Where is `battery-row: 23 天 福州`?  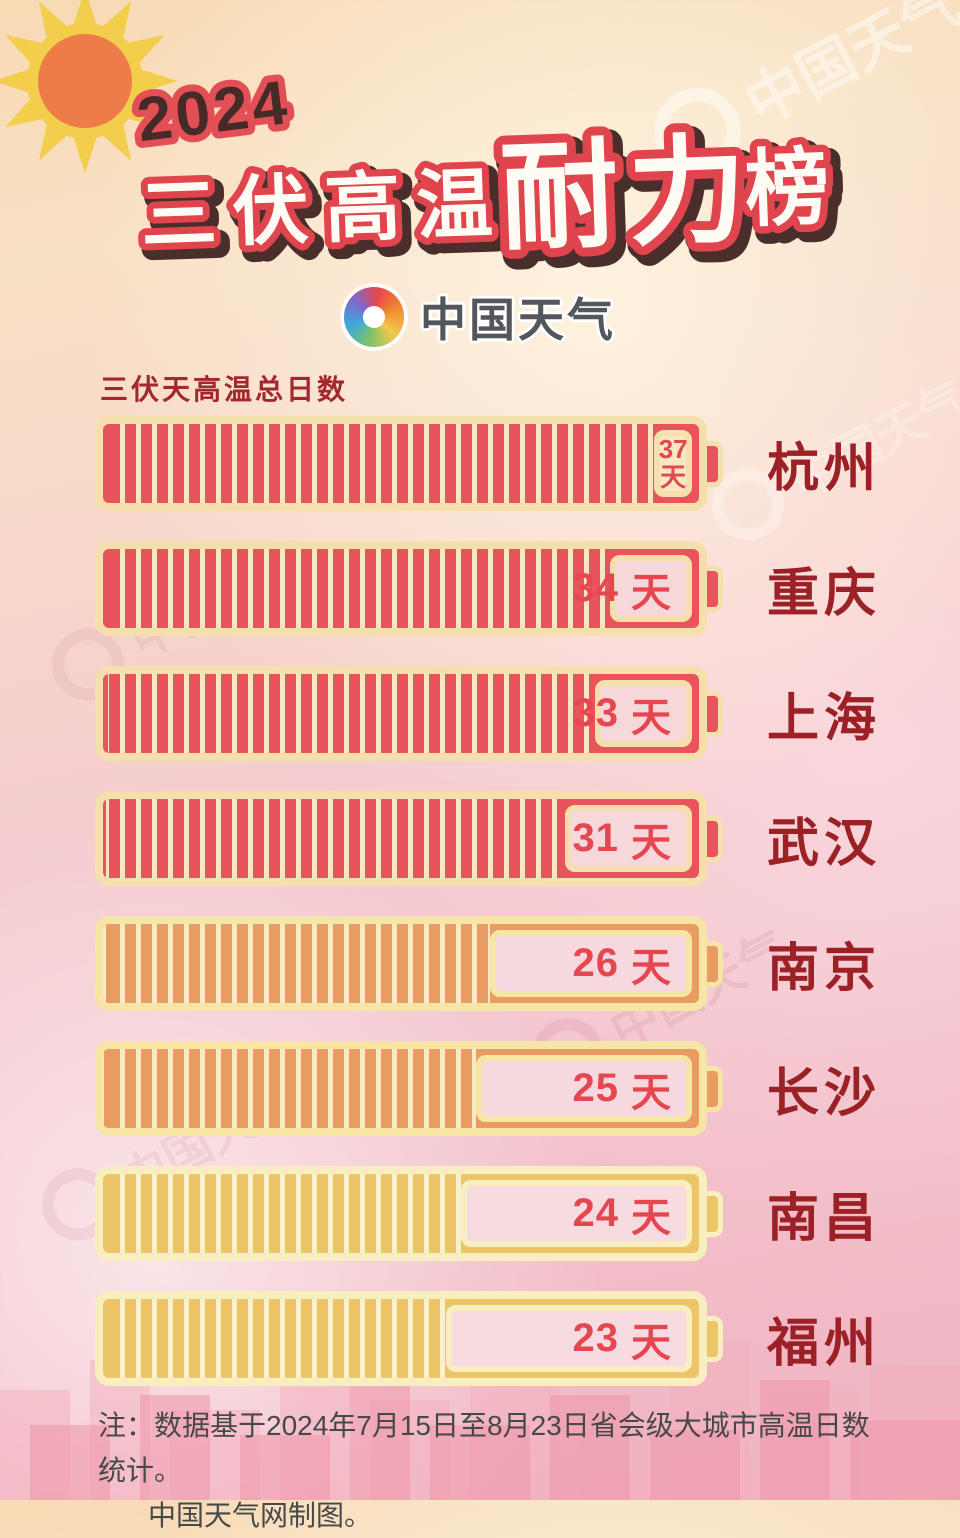 battery-row: 23 天 福州 is located at coordinates (510, 1338).